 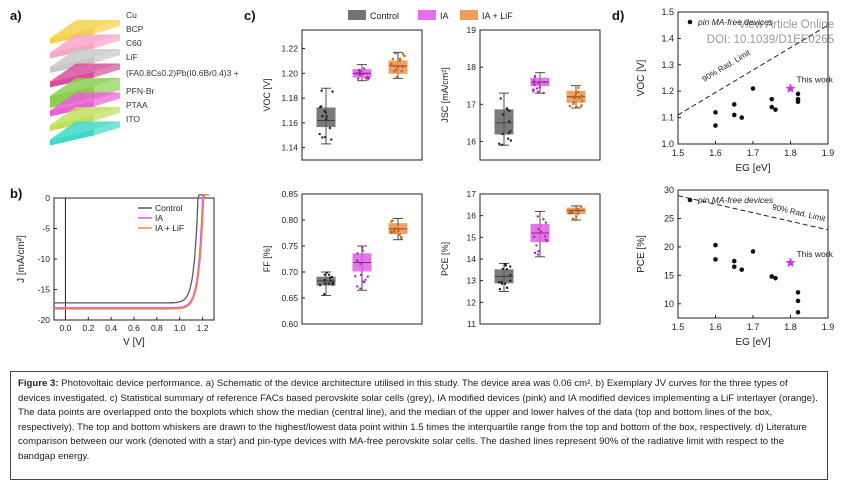 What do you see at coordinates (472, 104) in the screenshot?
I see `y-tick-label: 17` at bounding box center [472, 104].